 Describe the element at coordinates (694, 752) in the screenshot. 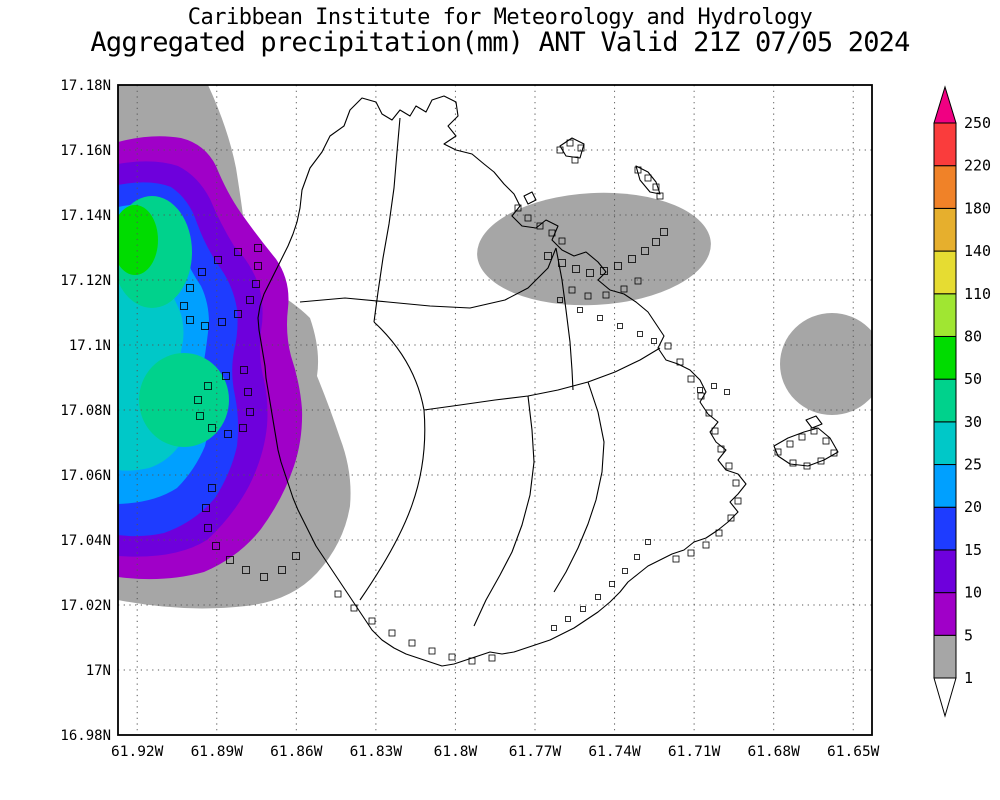

I see `lon-tick-label: 61.71W` at that location.